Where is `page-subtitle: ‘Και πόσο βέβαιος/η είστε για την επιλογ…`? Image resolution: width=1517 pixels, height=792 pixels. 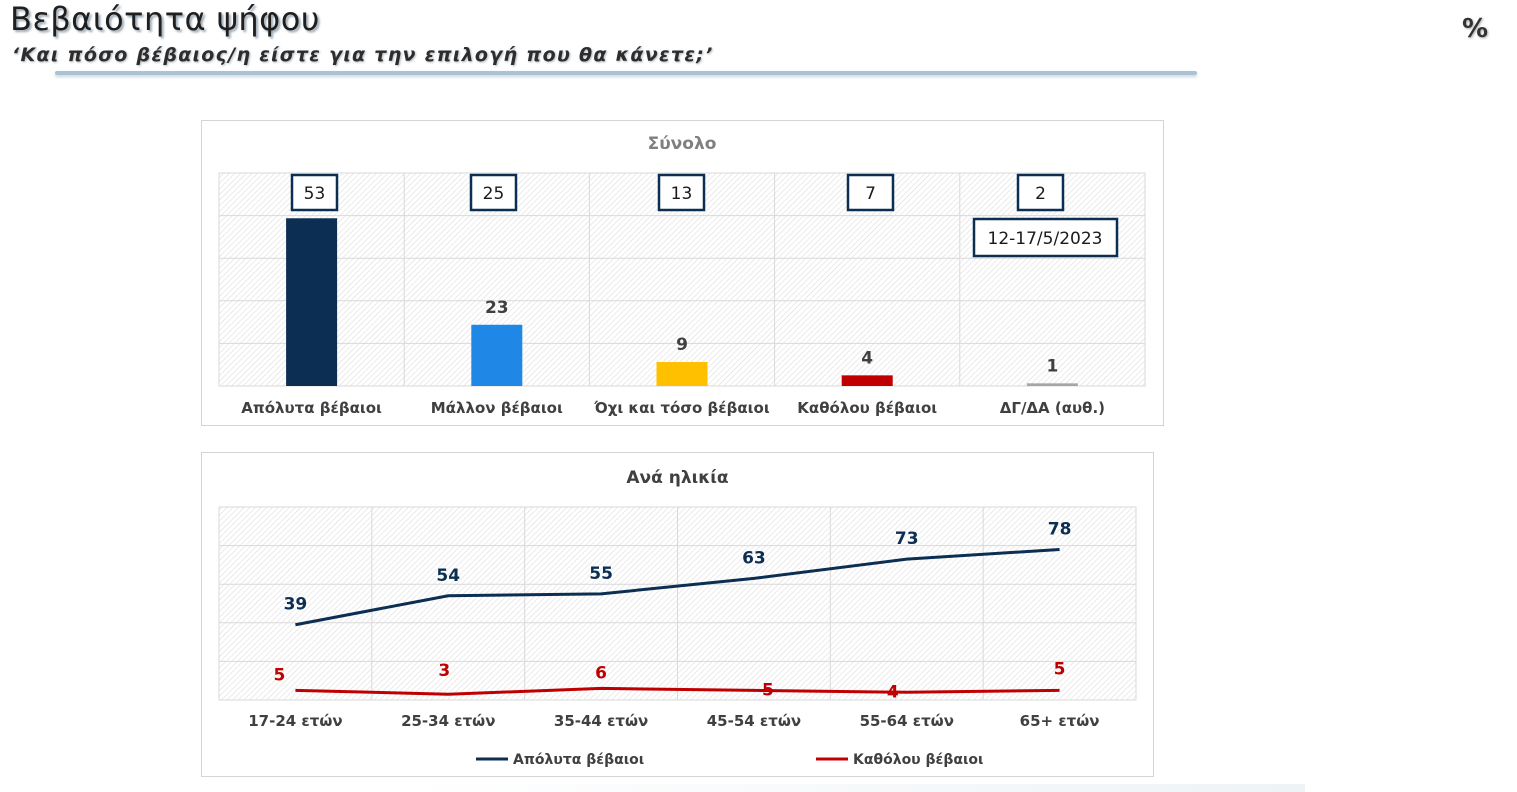 page-subtitle: ‘Και πόσο βέβαιος/η είστε για την επιλογ… is located at coordinates (363, 55).